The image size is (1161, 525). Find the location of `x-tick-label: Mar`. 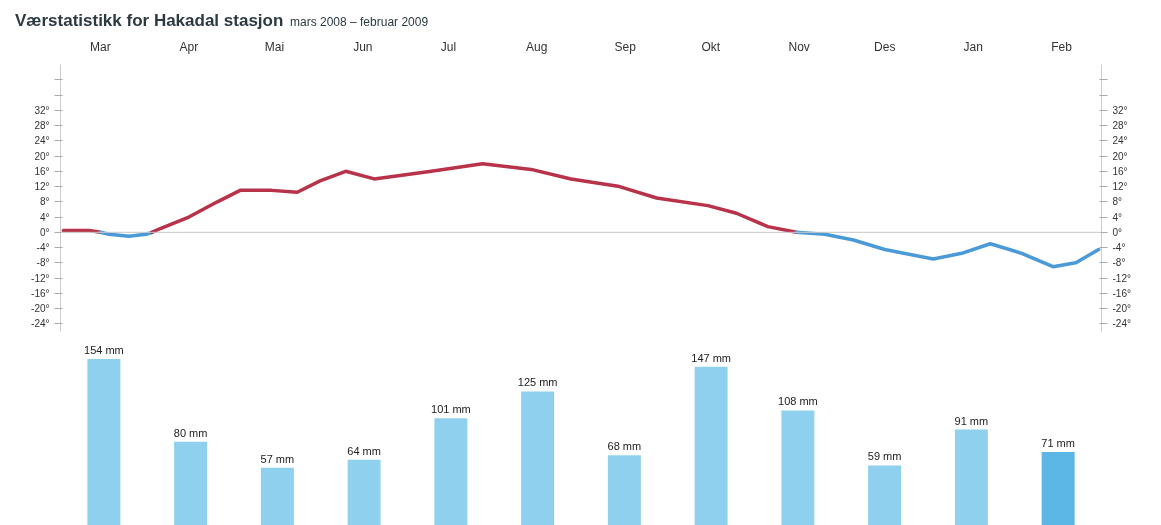

x-tick-label: Mar is located at coordinates (100, 46).